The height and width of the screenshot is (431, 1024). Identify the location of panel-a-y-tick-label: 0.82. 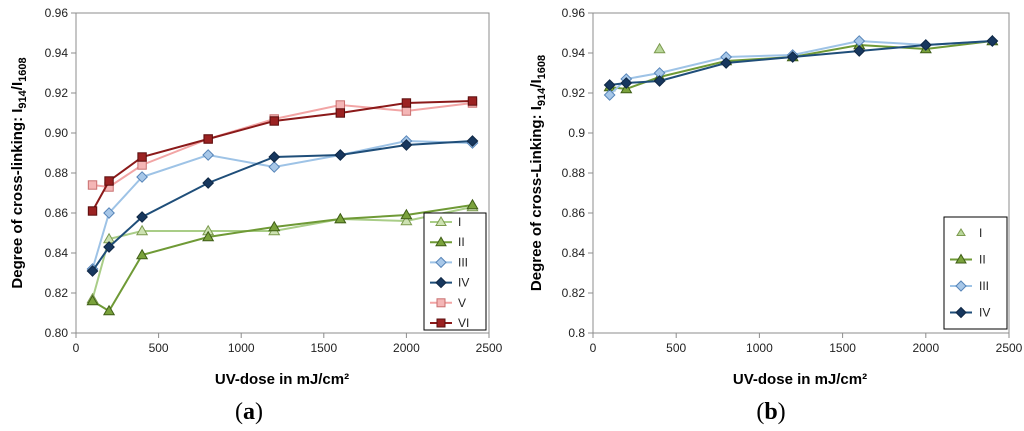
(57, 293).